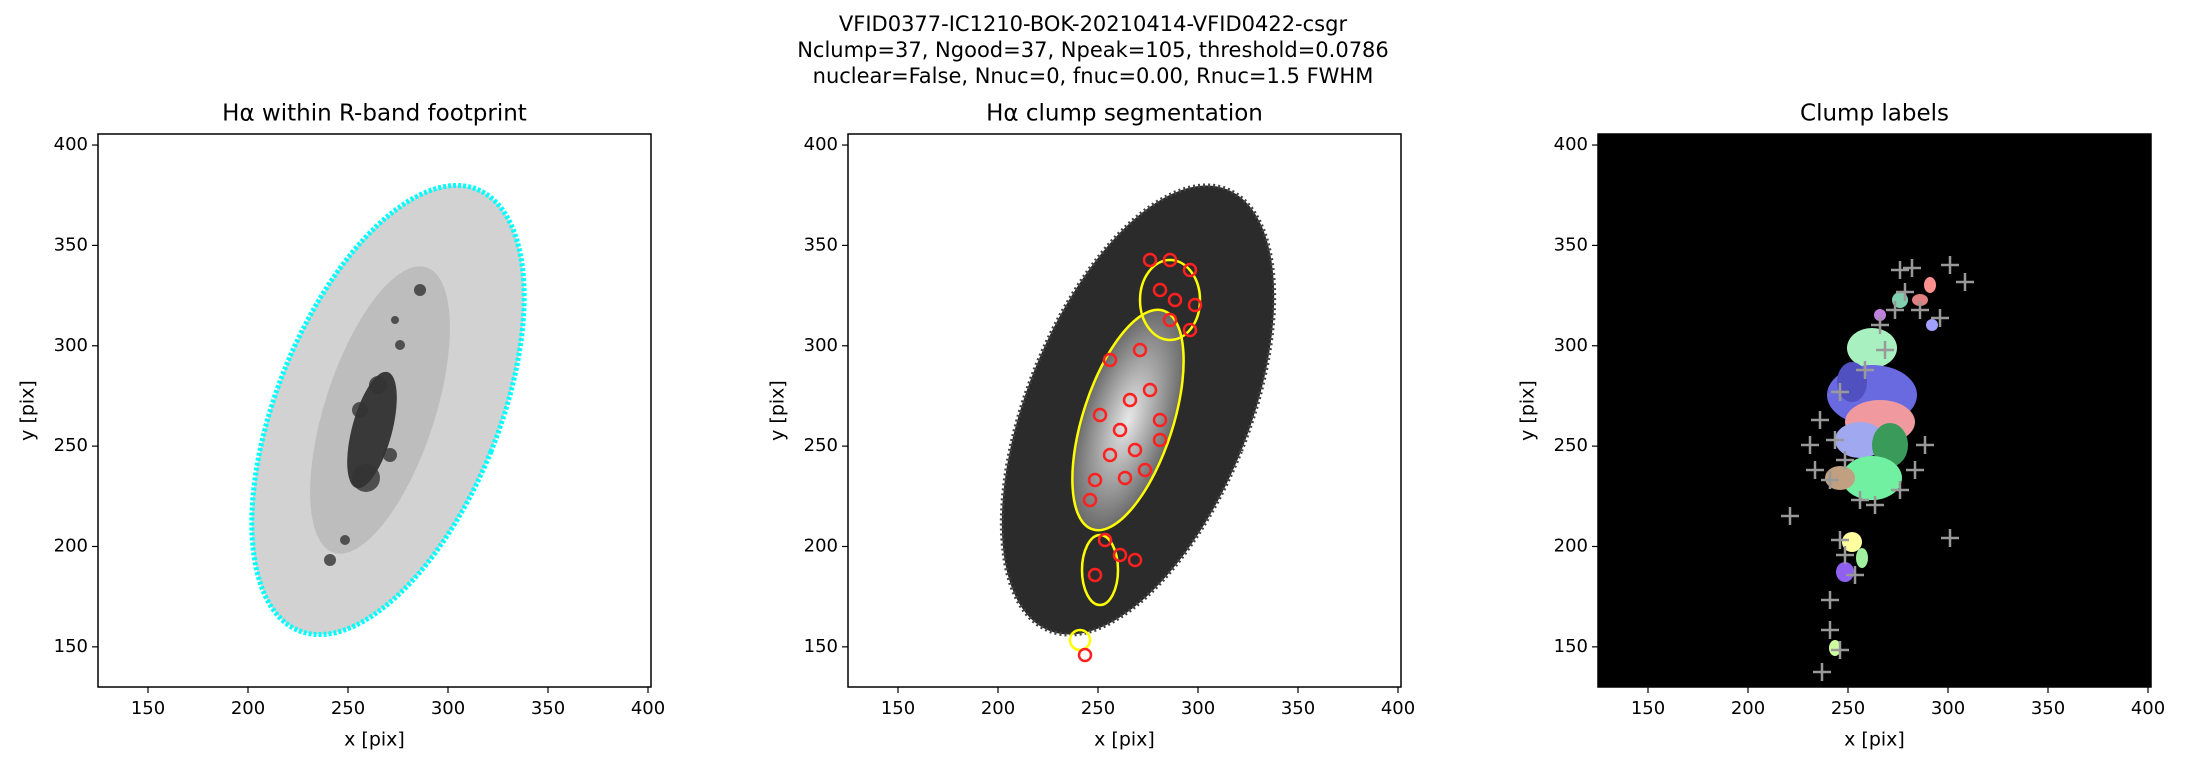 This screenshot has height=767, width=2186. I want to click on core, so click(372, 430).